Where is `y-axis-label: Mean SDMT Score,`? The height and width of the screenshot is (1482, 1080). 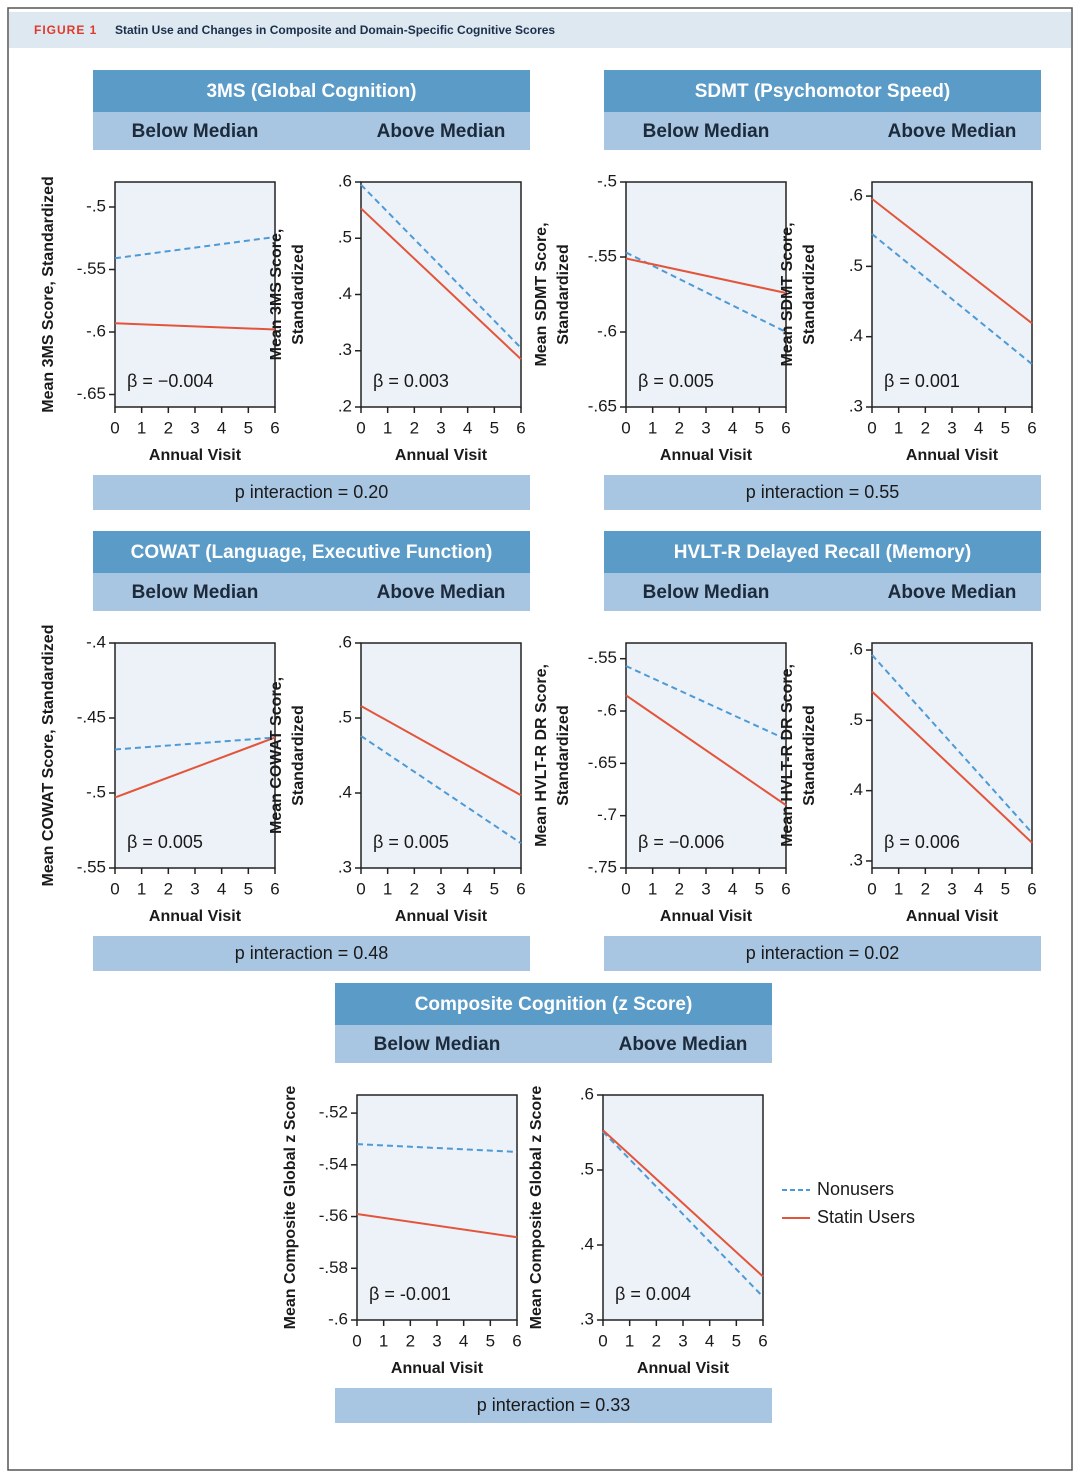
y-axis-label: Mean SDMT Score, is located at coordinates (541, 294).